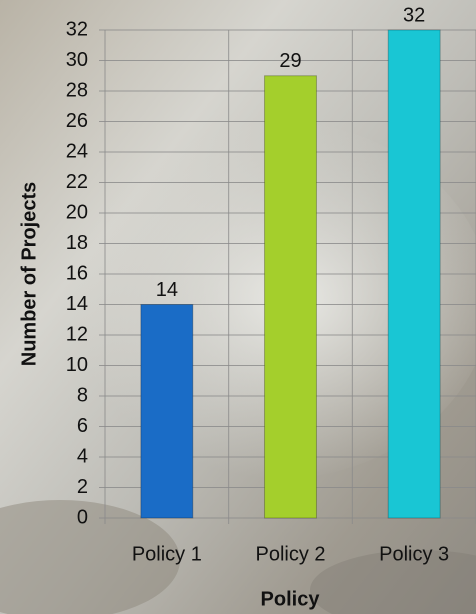 Image resolution: width=476 pixels, height=614 pixels. Describe the element at coordinates (167, 290) in the screenshot. I see `data-label: 14` at that location.